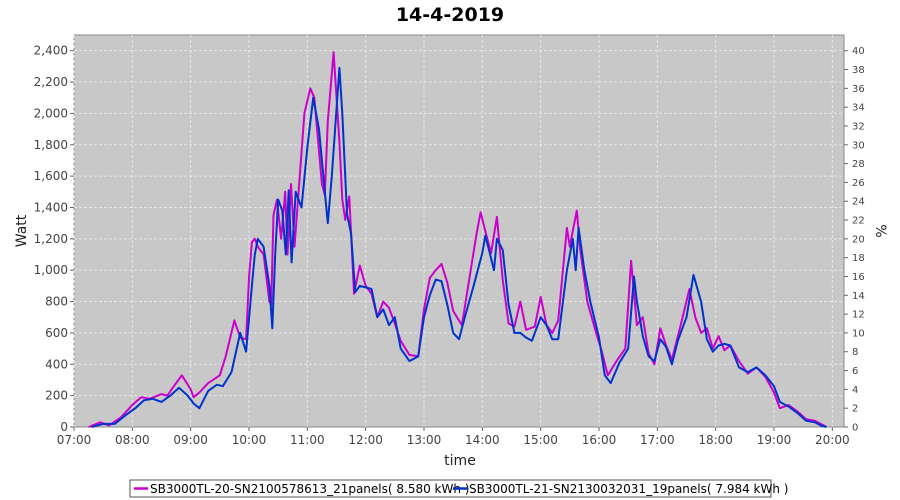  What do you see at coordinates (307, 440) in the screenshot?
I see `x-tick-label: 11:00` at bounding box center [307, 440].